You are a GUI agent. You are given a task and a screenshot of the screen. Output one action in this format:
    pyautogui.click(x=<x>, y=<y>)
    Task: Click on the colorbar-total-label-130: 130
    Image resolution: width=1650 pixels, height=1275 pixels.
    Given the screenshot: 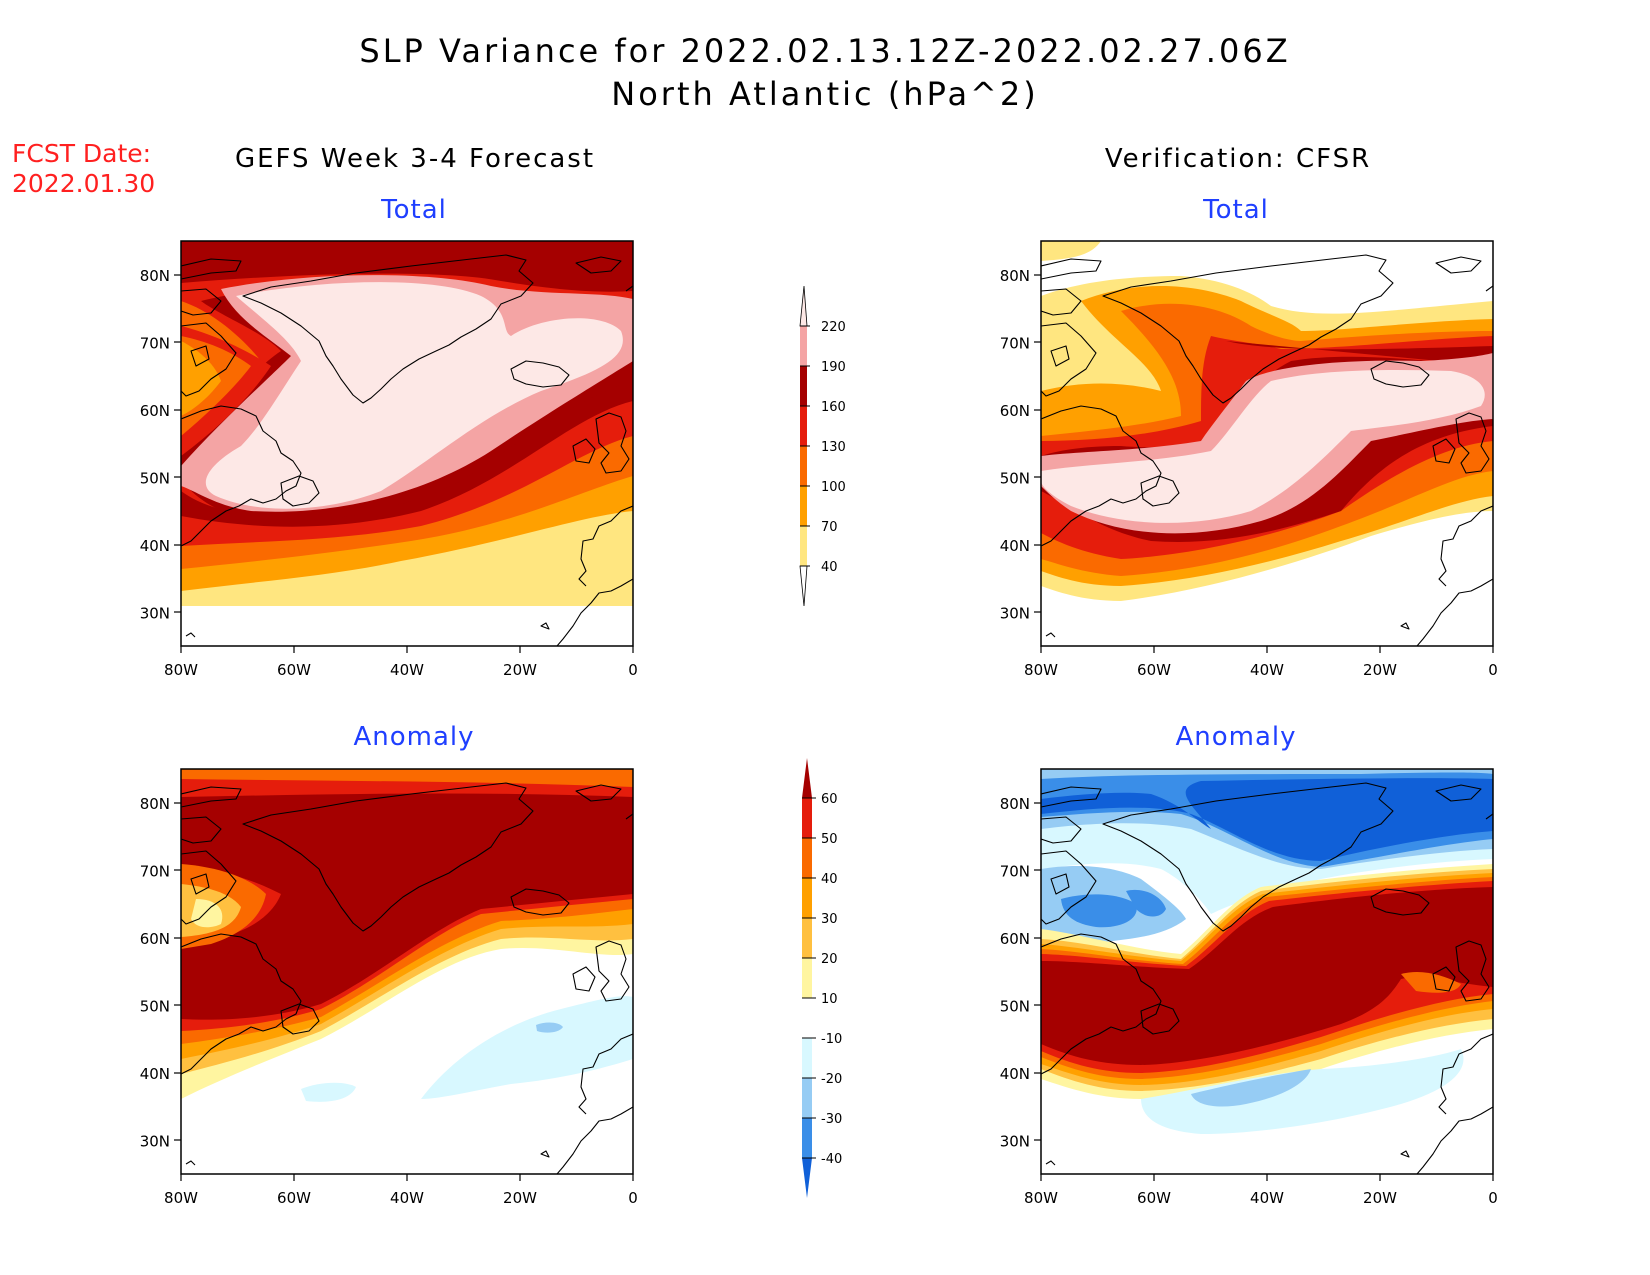 What is the action you would take?
    pyautogui.click(x=833, y=447)
    